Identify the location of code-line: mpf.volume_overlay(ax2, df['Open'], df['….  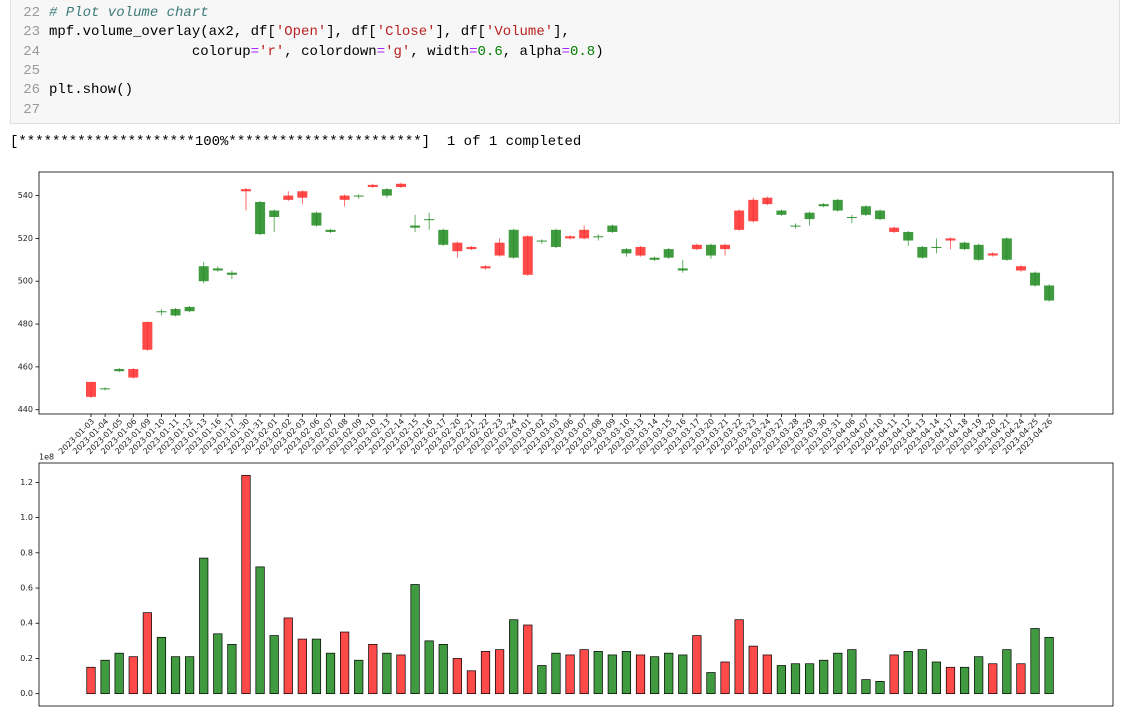
(309, 32).